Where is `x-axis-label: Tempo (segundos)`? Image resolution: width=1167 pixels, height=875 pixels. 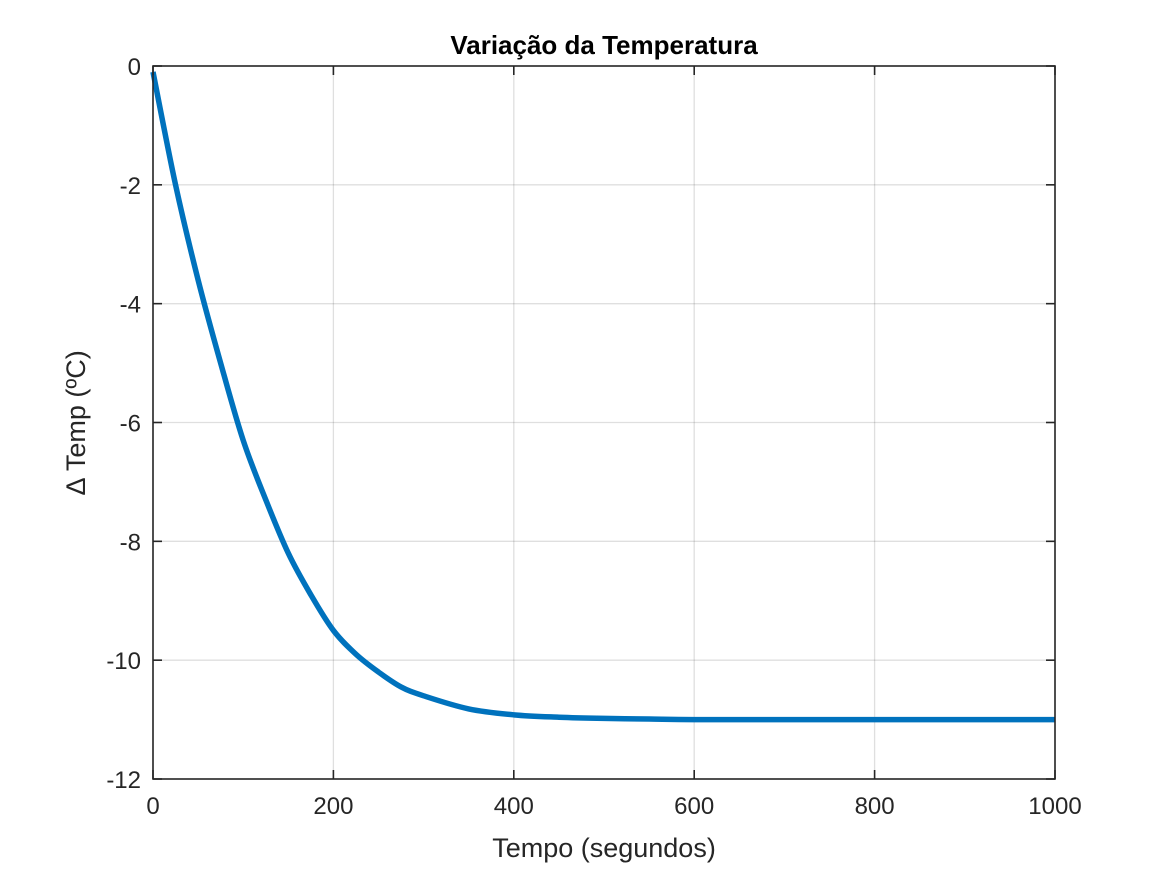 x-axis-label: Tempo (segundos) is located at coordinates (604, 848).